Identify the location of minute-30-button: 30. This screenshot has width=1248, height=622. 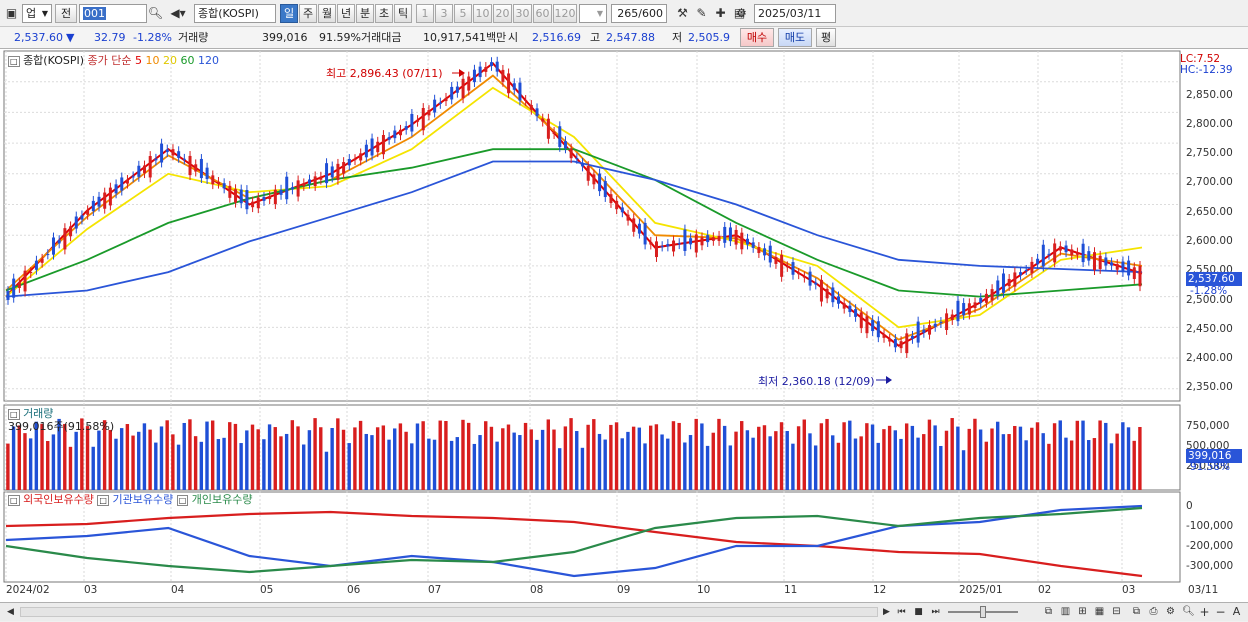
(522, 13).